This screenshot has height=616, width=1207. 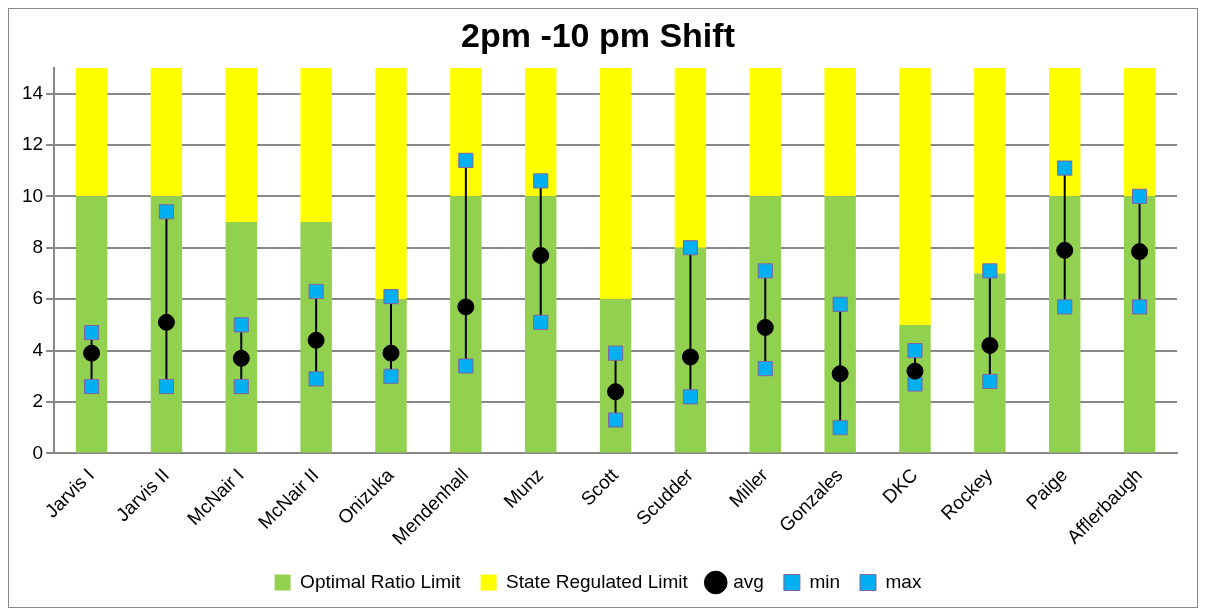 I want to click on y-tick-label: 10, so click(x=32, y=195).